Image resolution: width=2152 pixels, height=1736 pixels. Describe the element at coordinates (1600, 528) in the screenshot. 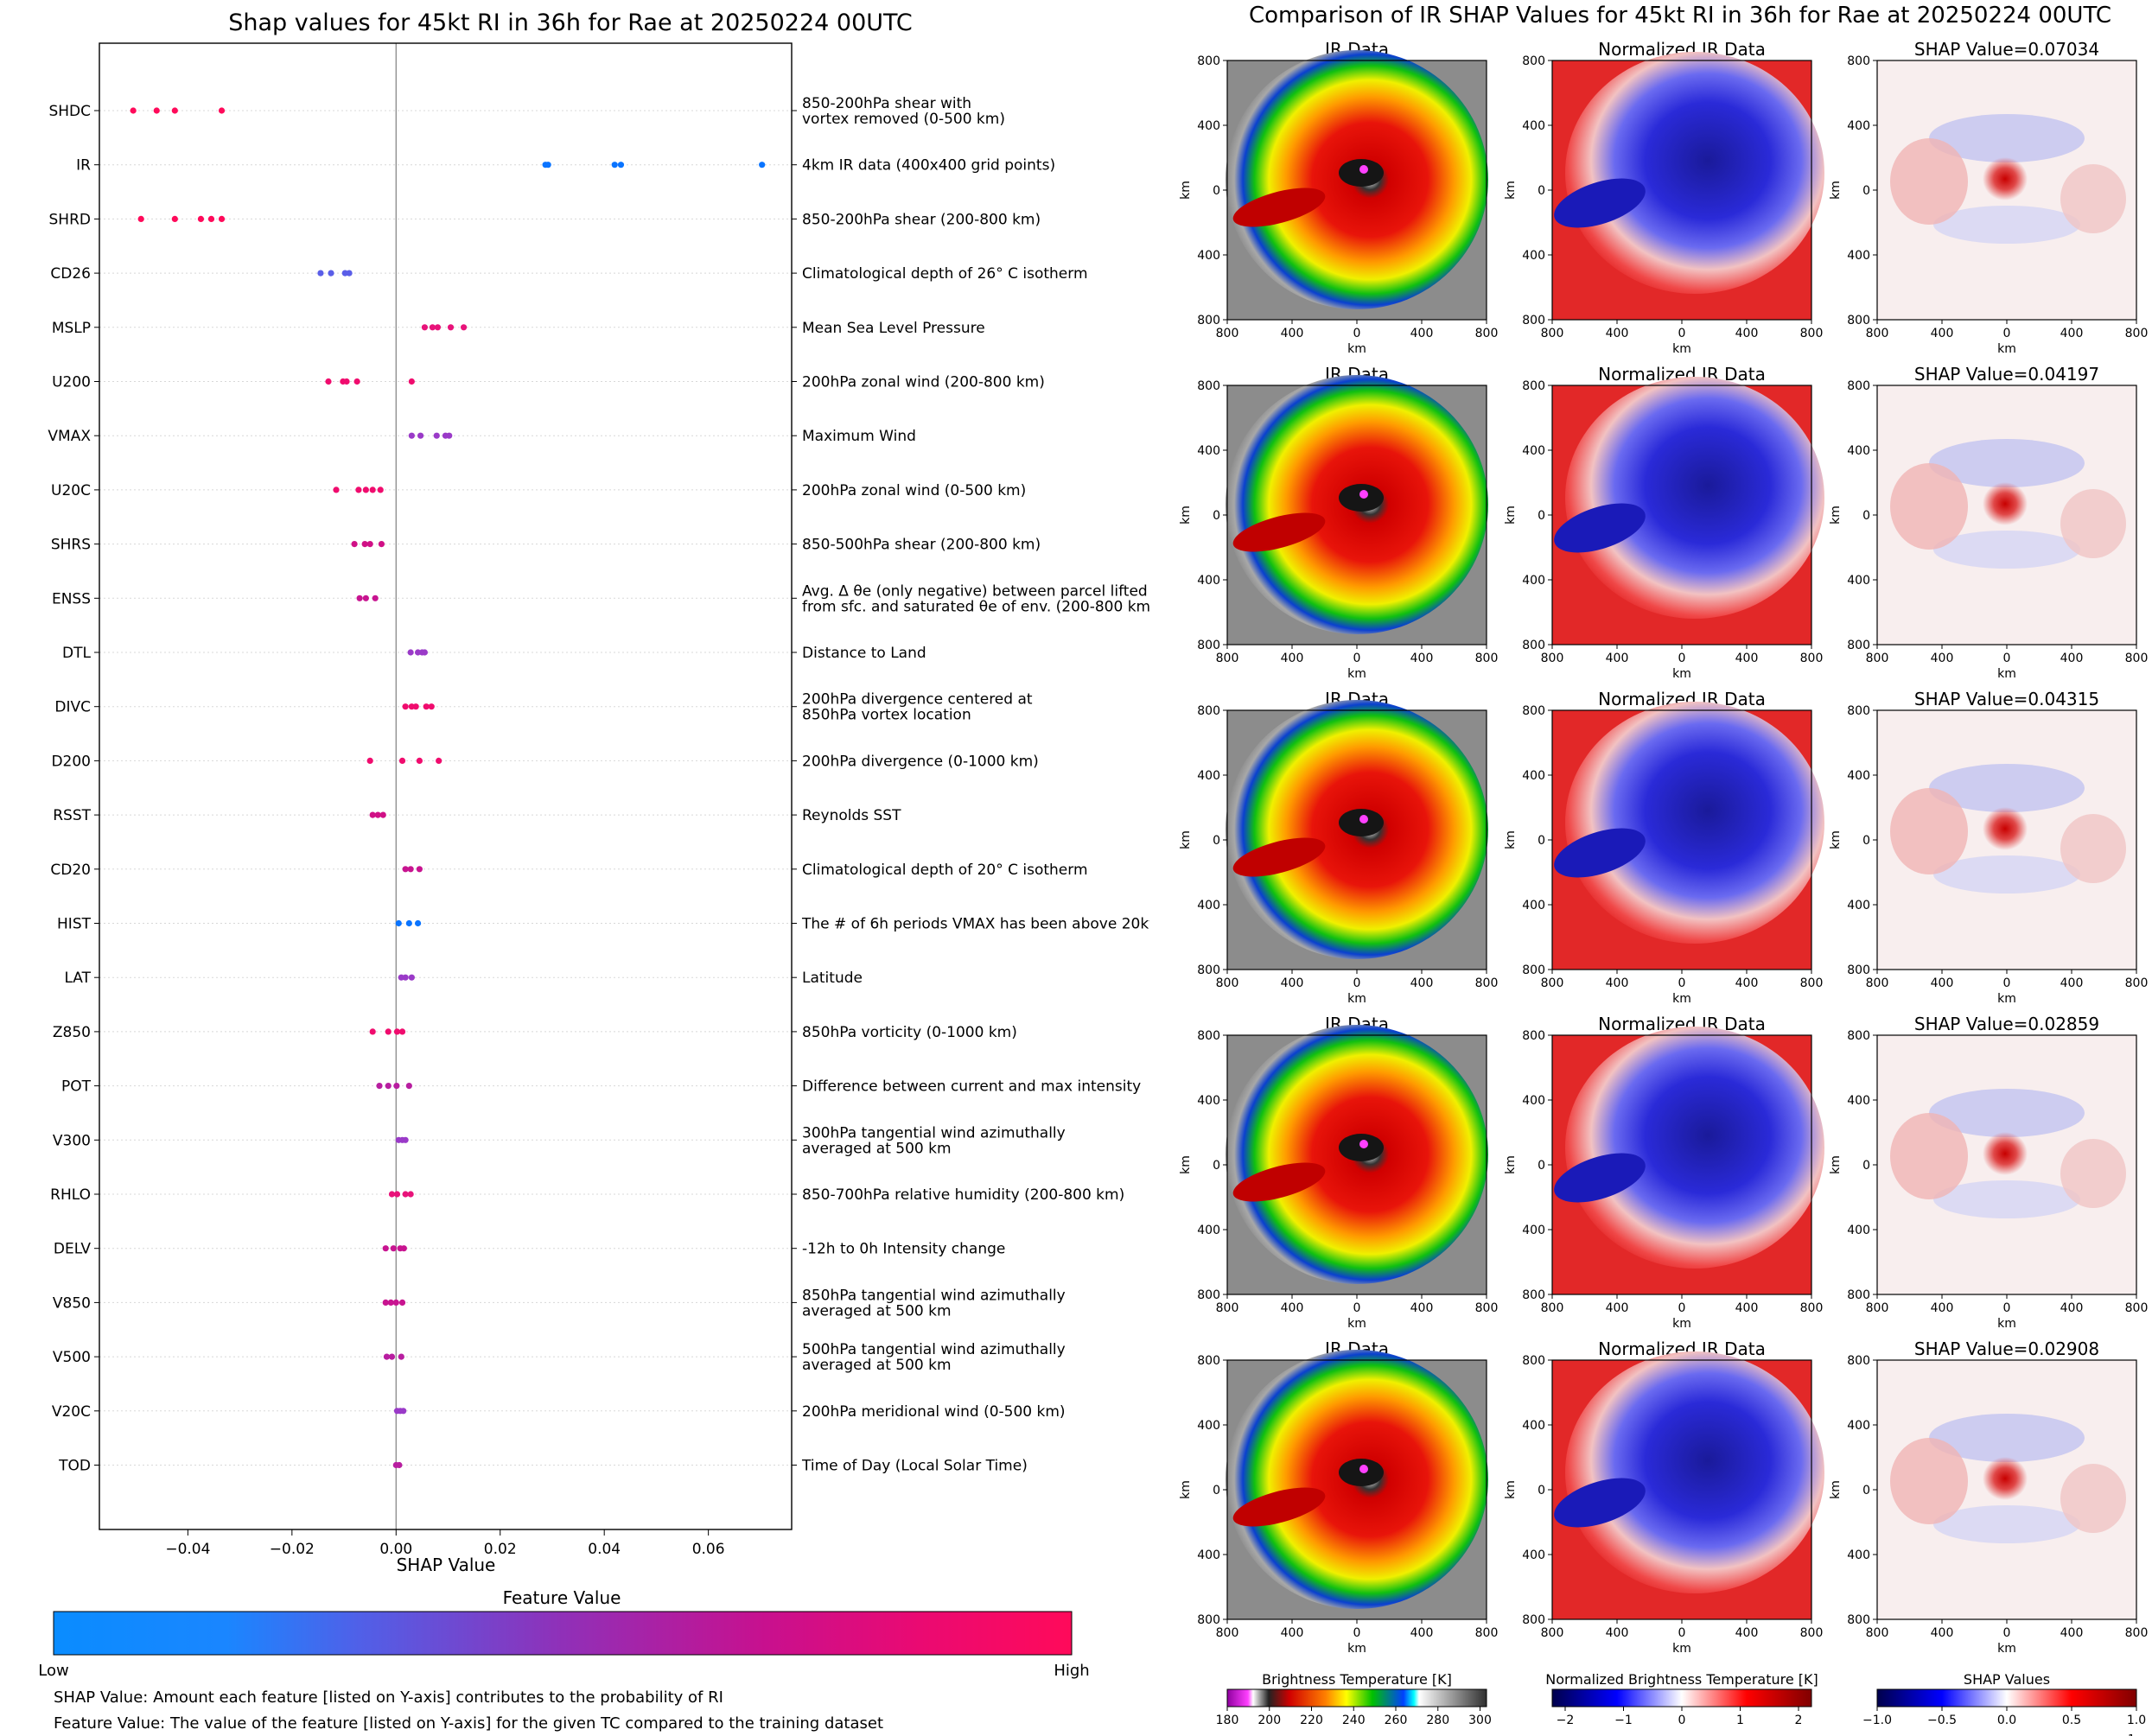

I see `normalized-rainband` at that location.